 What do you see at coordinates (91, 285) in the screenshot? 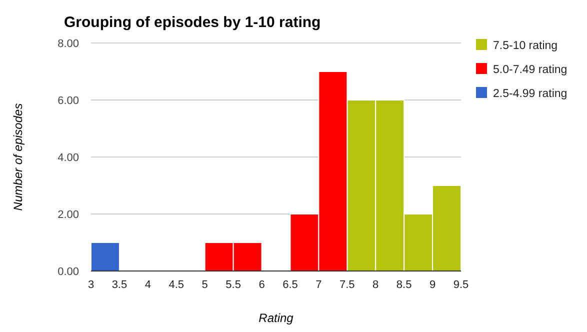
I see `x-tick-label: 3` at bounding box center [91, 285].